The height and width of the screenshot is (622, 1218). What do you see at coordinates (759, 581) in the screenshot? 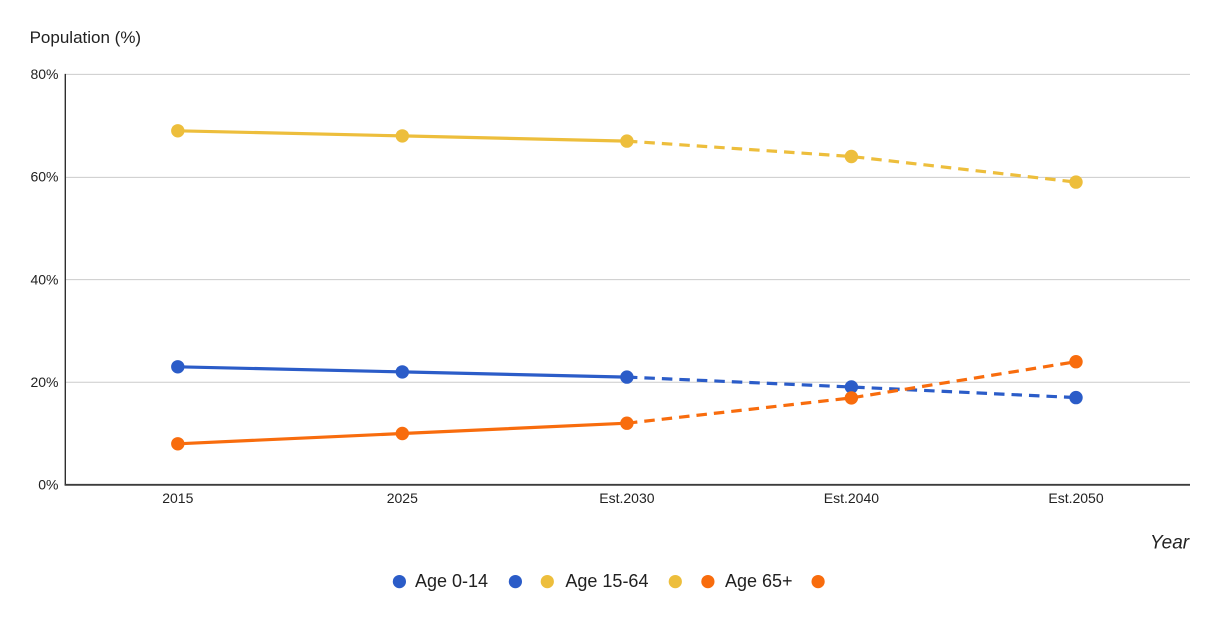
I see `svg-text: Age 65+` at bounding box center [759, 581].